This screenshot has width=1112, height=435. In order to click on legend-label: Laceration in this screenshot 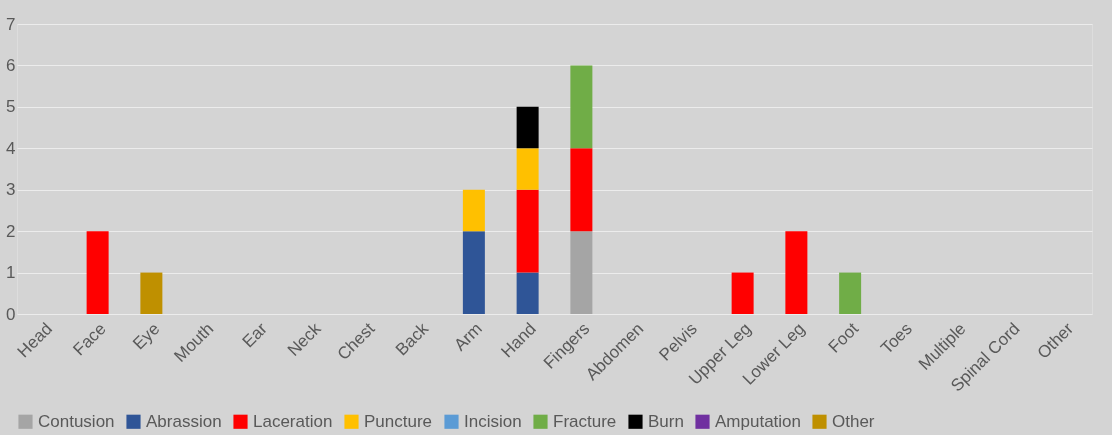, I will do `click(293, 421)`.